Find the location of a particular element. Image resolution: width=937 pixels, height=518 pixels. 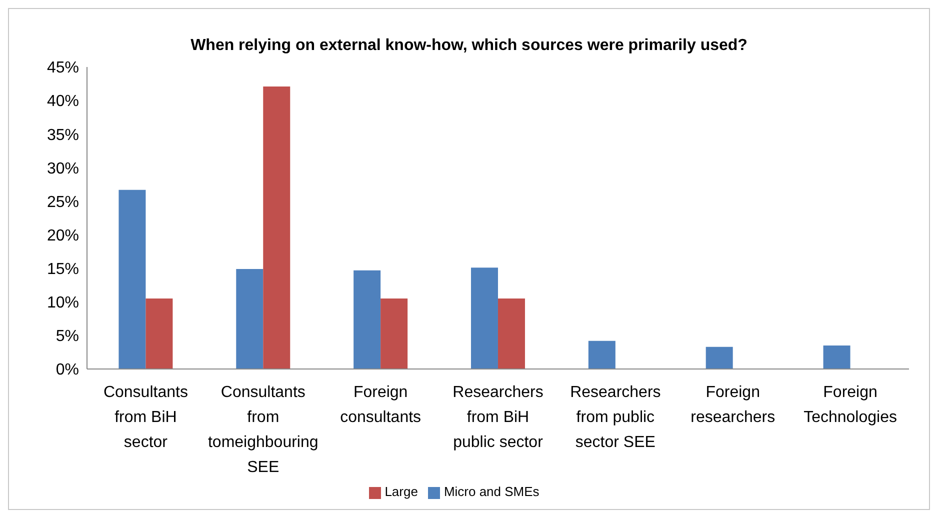

x-tick-label: Foreign consultants is located at coordinates (381, 405).